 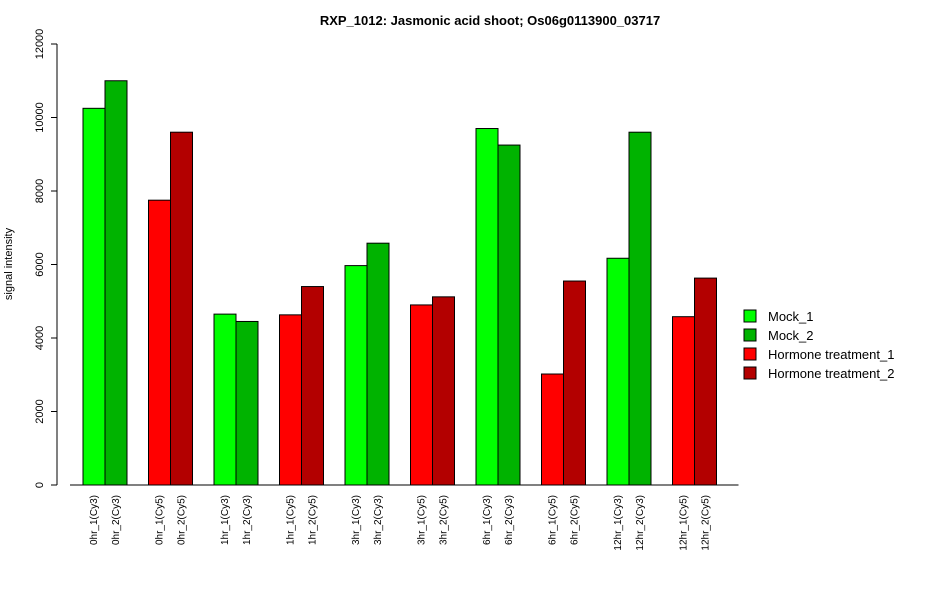 What do you see at coordinates (444, 520) in the screenshot?
I see `x-tick-label: 3hr_2(Cy5)` at bounding box center [444, 520].